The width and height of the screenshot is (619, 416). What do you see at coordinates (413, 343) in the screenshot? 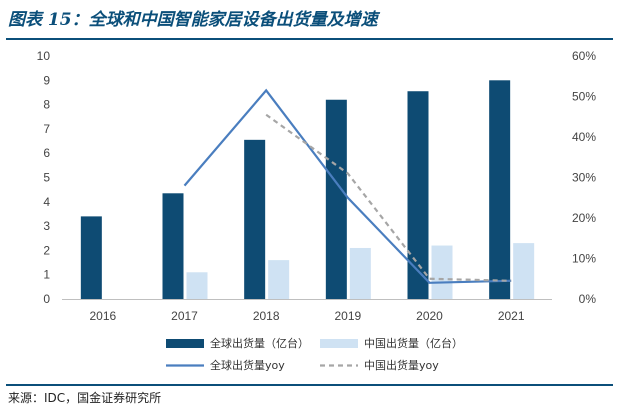
I see `legend-label: 中国出货量（亿台）` at bounding box center [413, 343].